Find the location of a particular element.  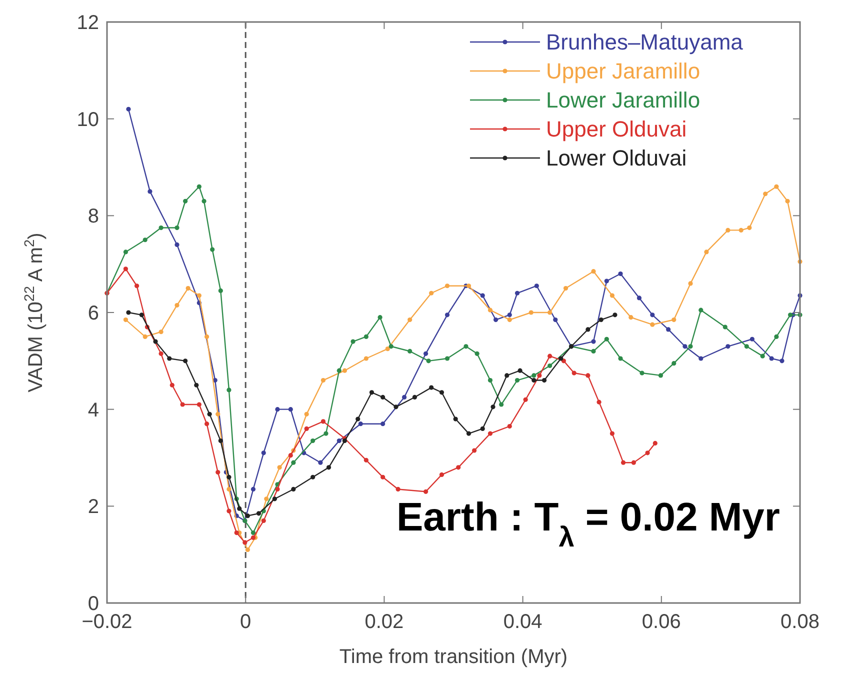

x-axis-title: Time from transition (Myr) is located at coordinates (453, 657).